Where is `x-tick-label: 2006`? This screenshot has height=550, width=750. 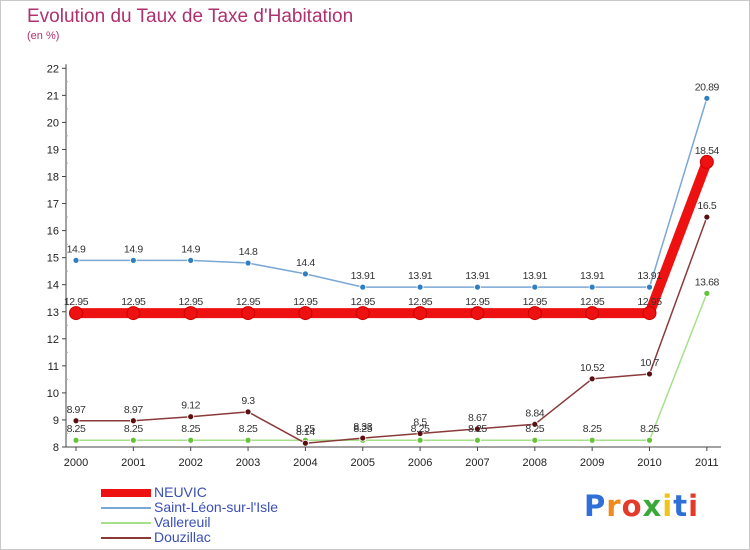 x-tick-label: 2006 is located at coordinates (420, 463).